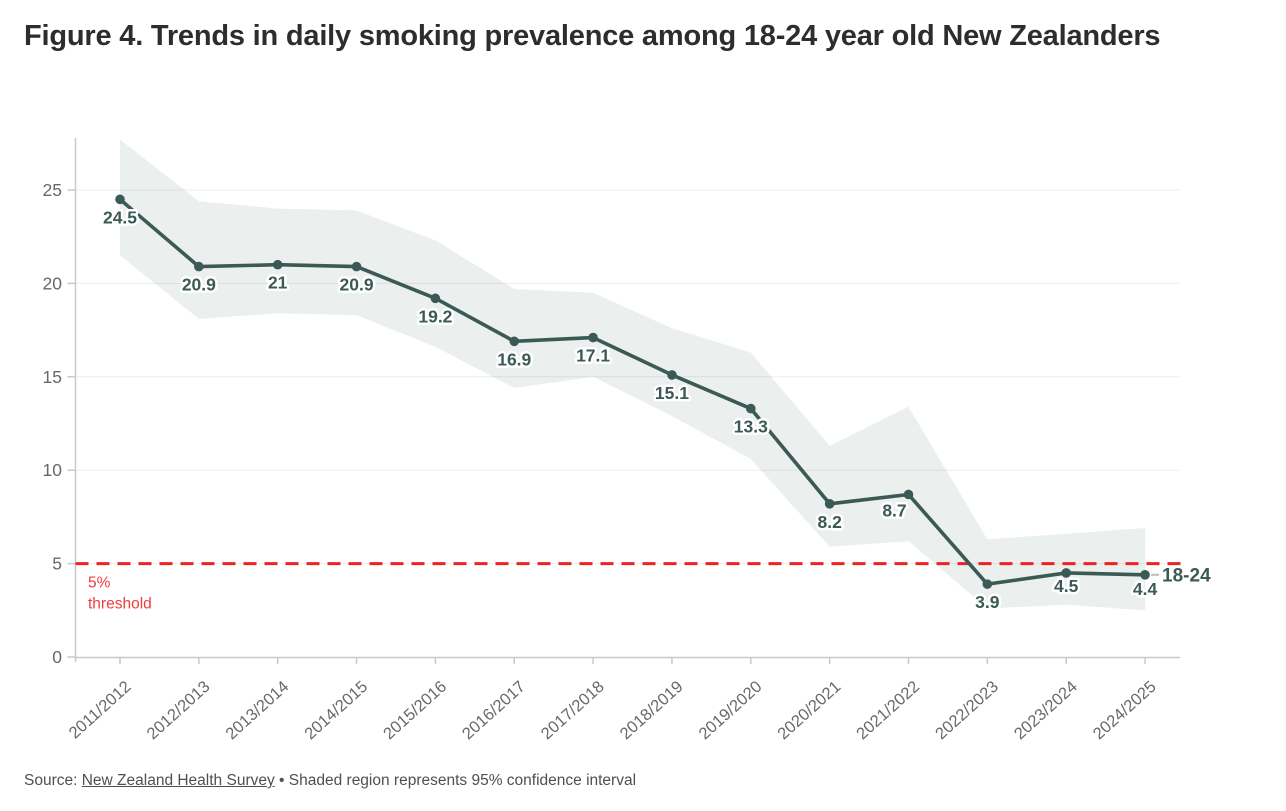  Describe the element at coordinates (1066, 586) in the screenshot. I see `data-point-label: 4.5` at that location.